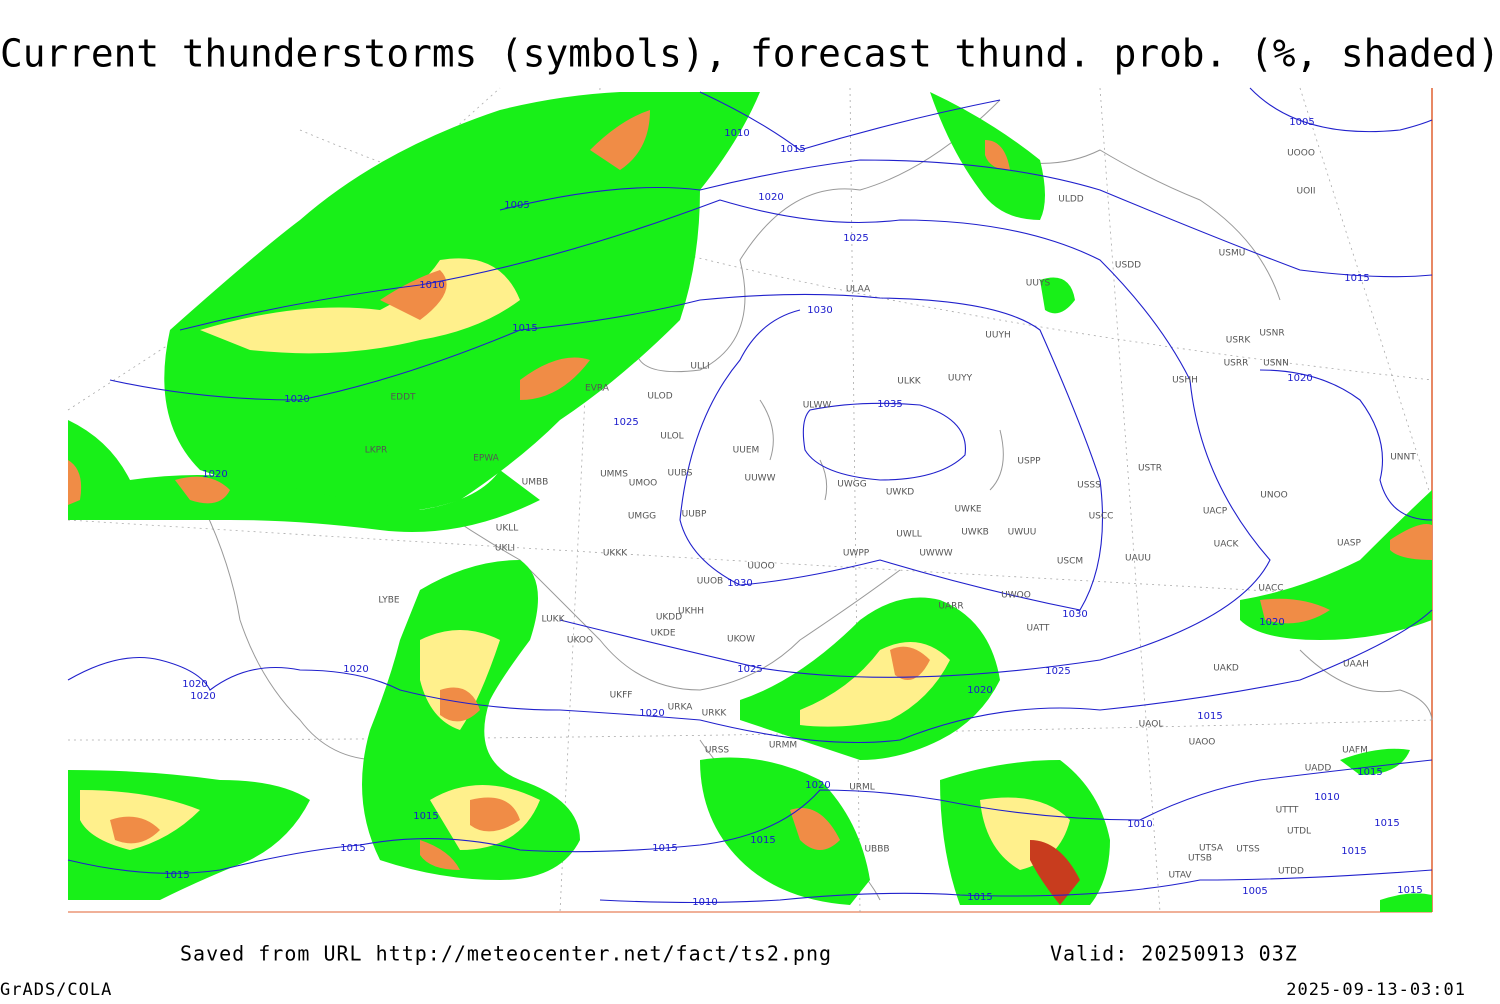 Image resolution: width=1500 pixels, height=1004 pixels. I want to click on station-label: ULOD, so click(659, 397).